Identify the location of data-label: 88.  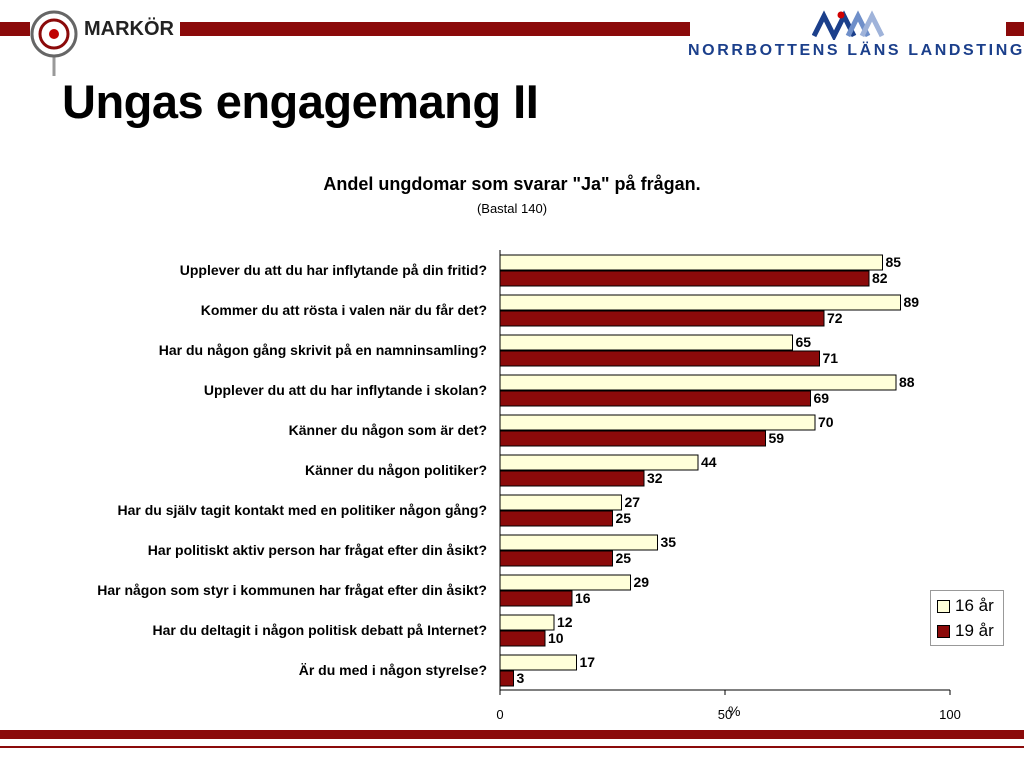
(907, 382).